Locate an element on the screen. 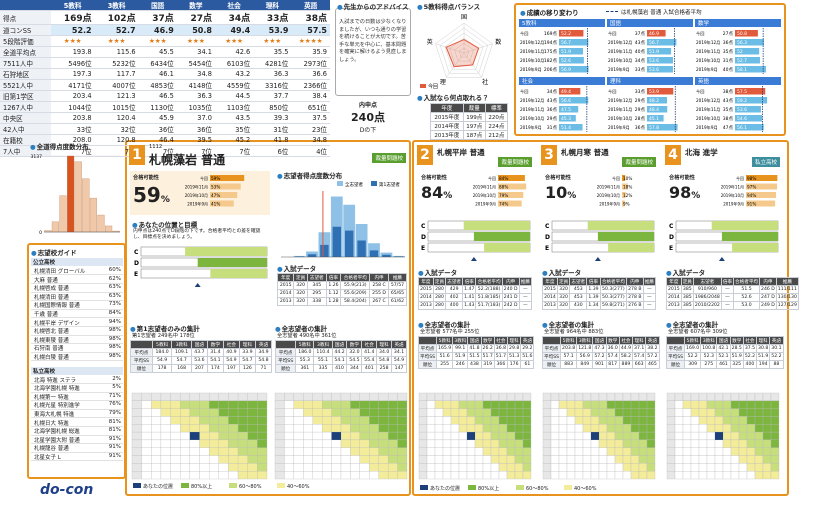 The height and width of the screenshot is (510, 825). cell: 41.4 is located at coordinates (369, 352).